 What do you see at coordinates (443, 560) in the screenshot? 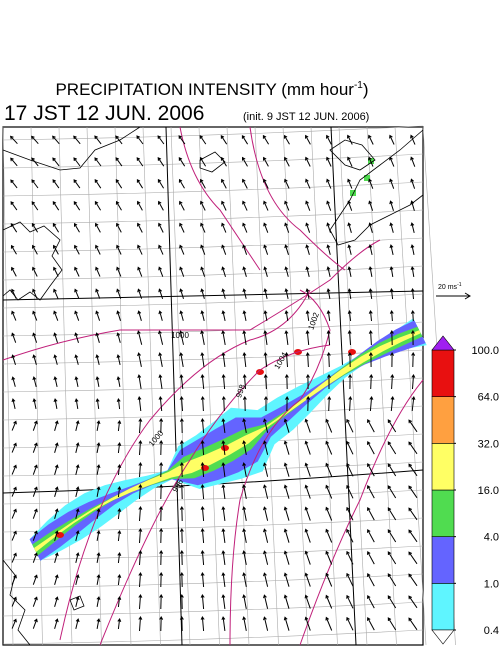
I see `colorbar-segment` at bounding box center [443, 560].